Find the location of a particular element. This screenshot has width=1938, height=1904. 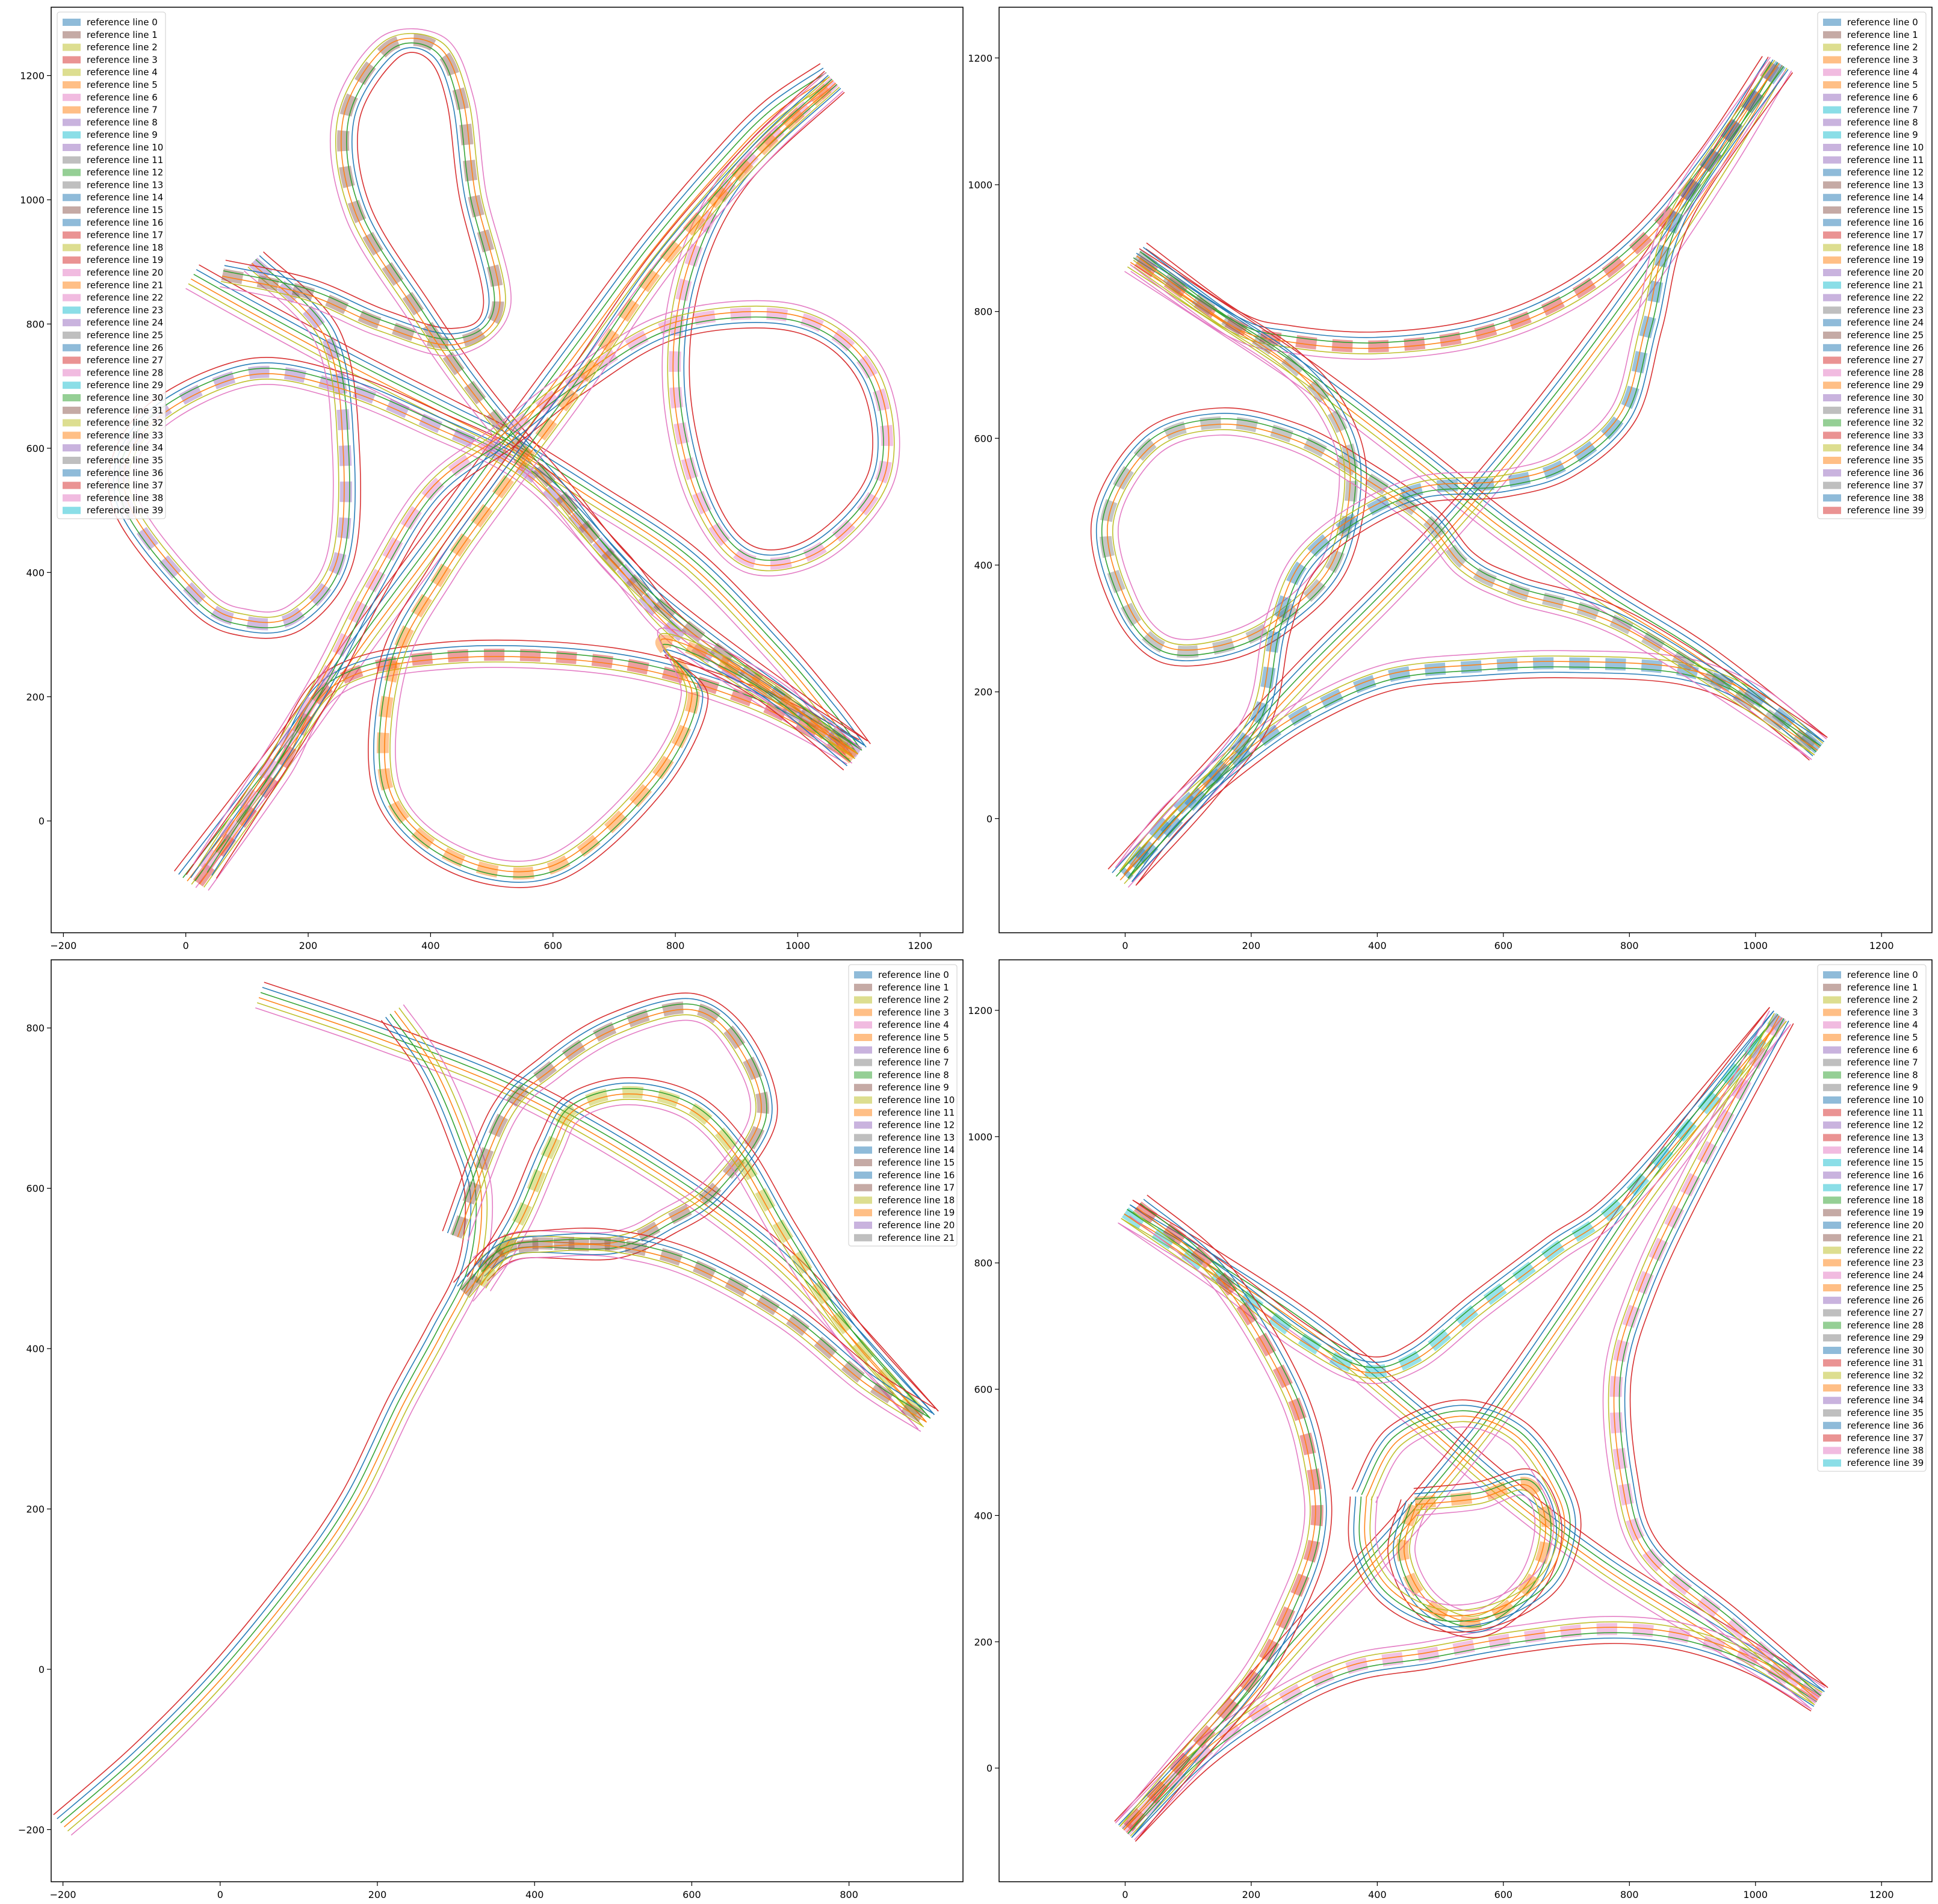

legend-label: reference line 3 is located at coordinates (1882, 60).